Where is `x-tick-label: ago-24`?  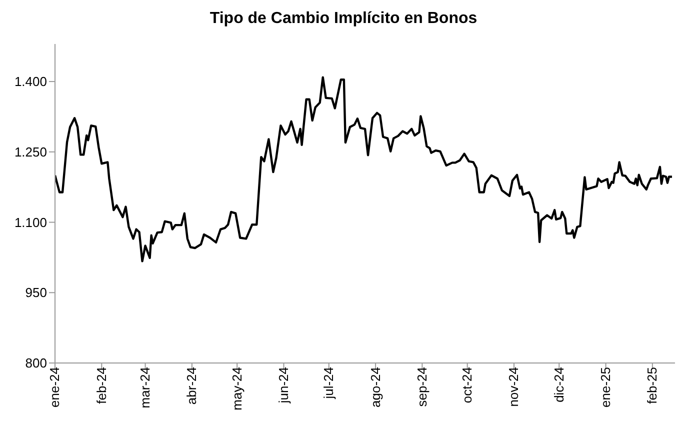
x-tick-label: ago-24 is located at coordinates (375, 387).